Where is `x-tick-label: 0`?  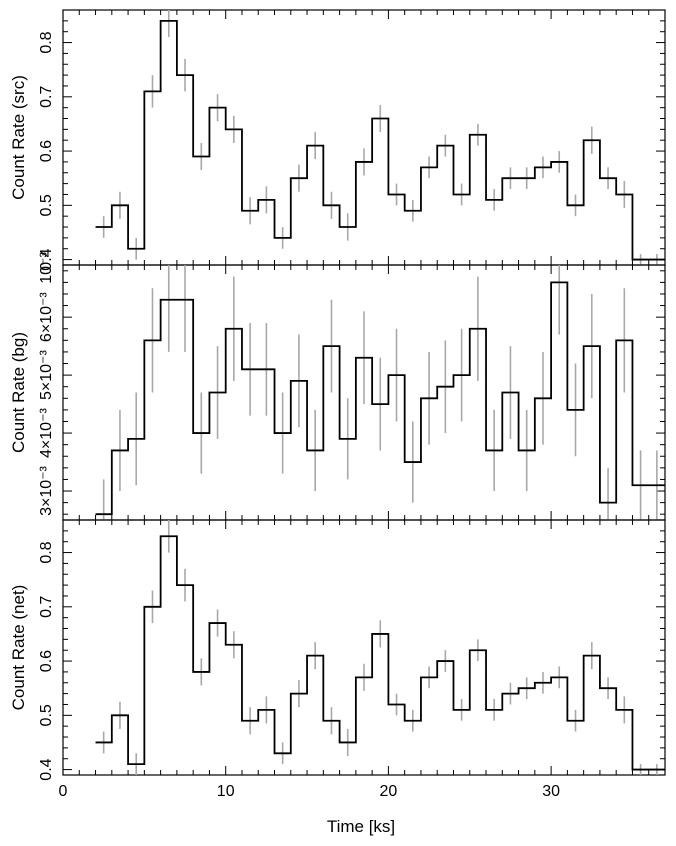
x-tick-label: 0 is located at coordinates (63, 791).